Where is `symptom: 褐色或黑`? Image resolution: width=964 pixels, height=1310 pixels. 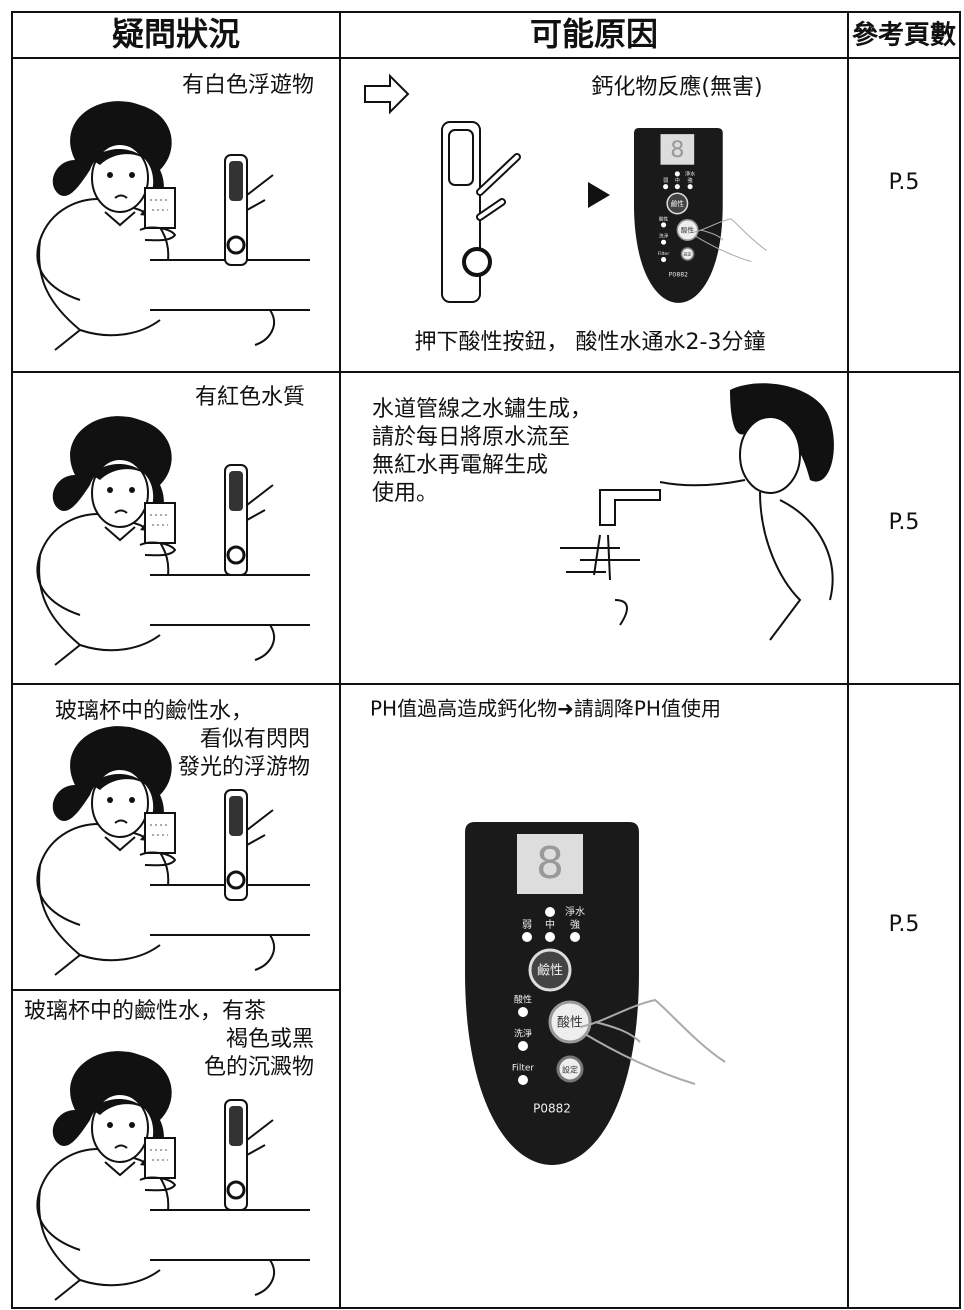
symptom: 褐色或黑 is located at coordinates (270, 1039).